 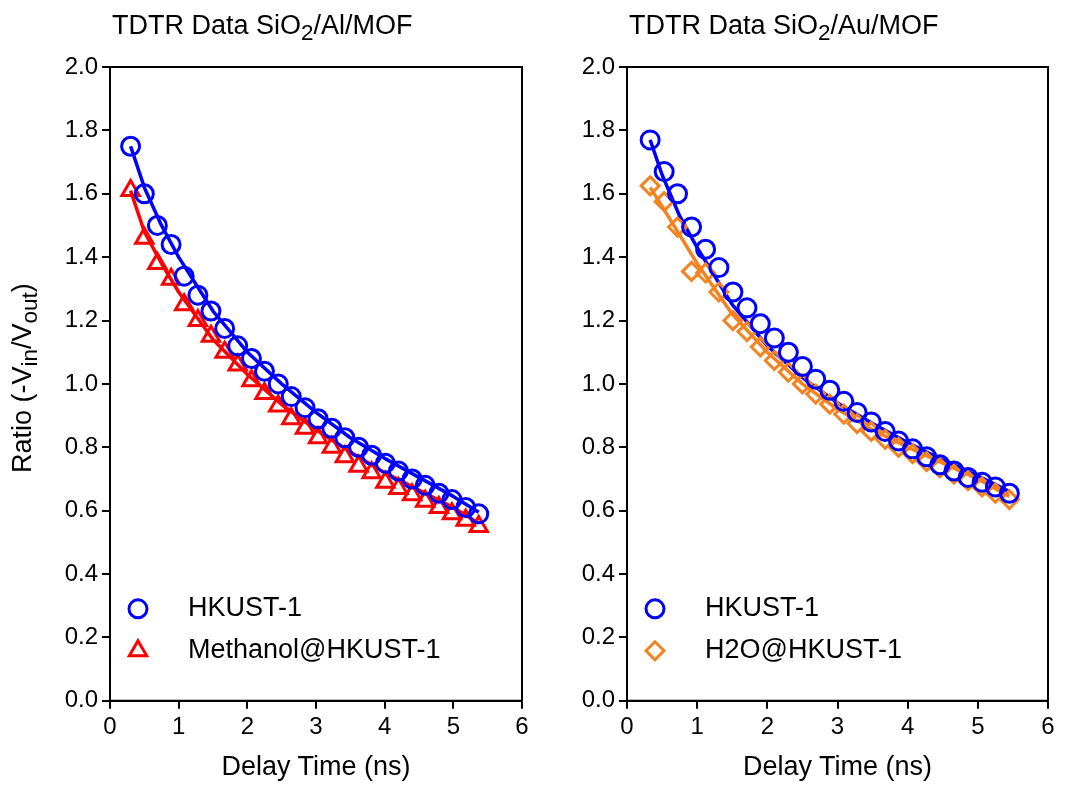 What do you see at coordinates (314, 649) in the screenshot?
I see `legend-label: Methanol@HKUST-1` at bounding box center [314, 649].